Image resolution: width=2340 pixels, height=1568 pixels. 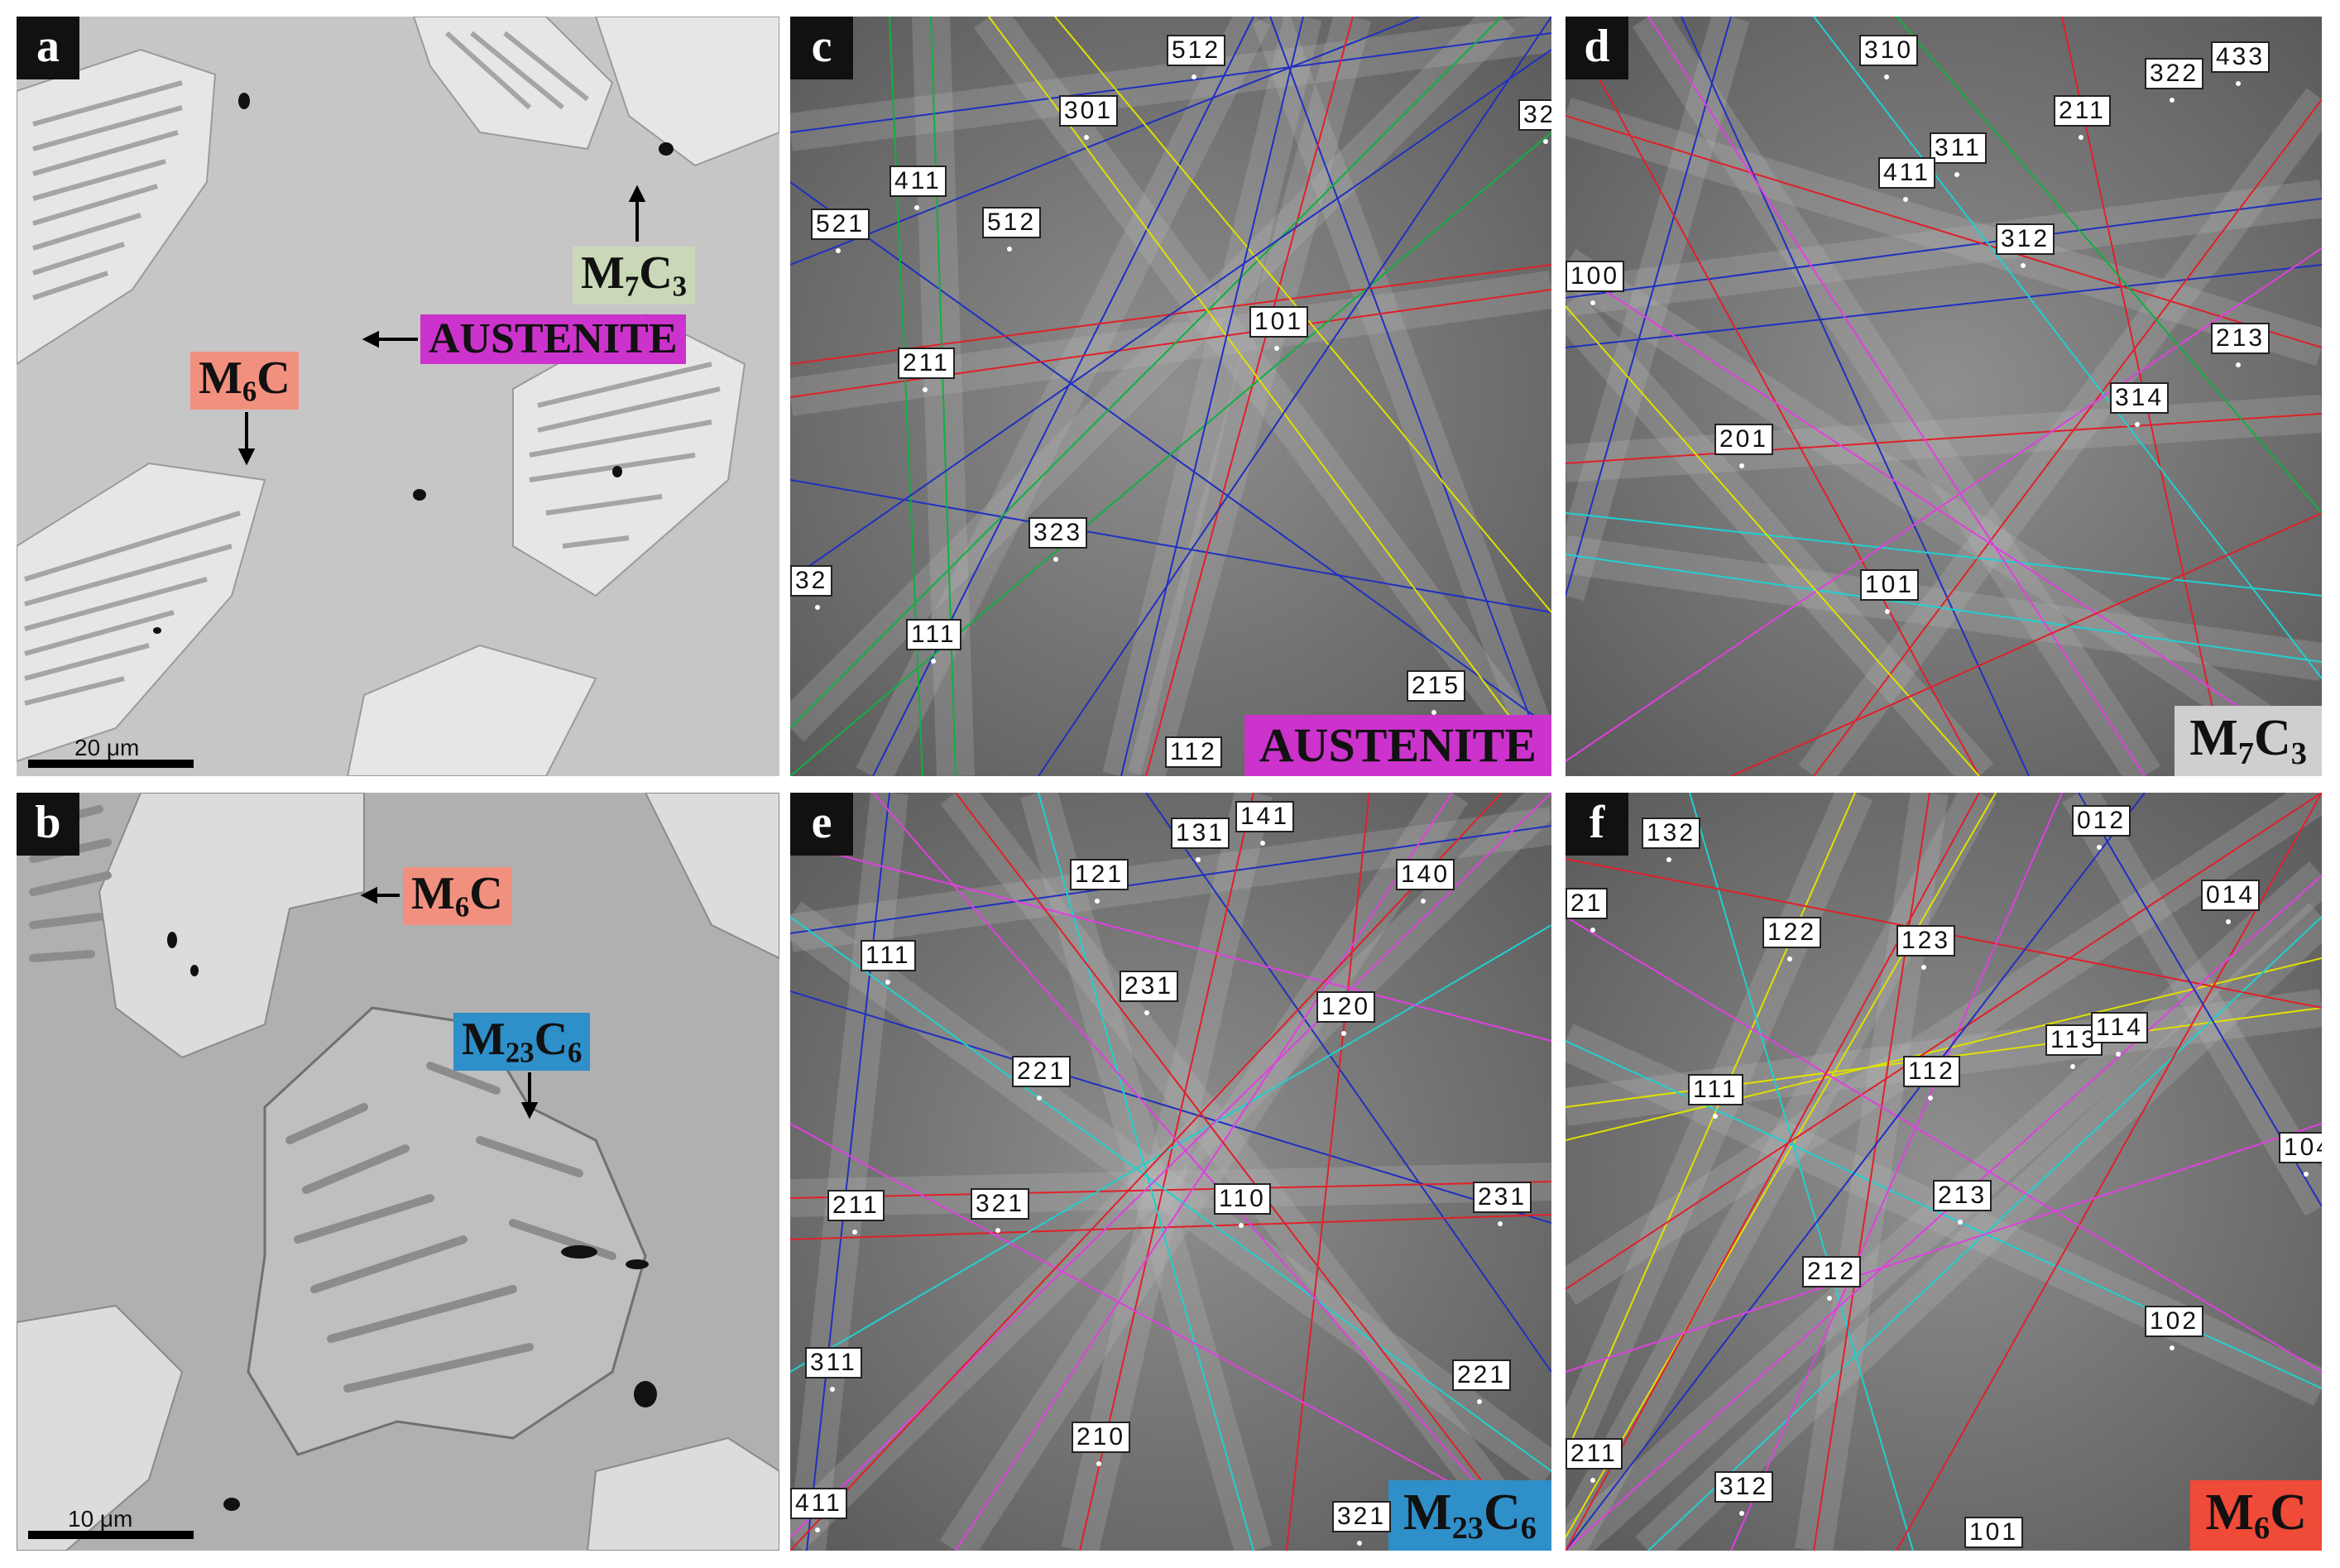 What do you see at coordinates (2119, 1028) in the screenshot?
I see `zone-axis-label: 114` at bounding box center [2119, 1028].